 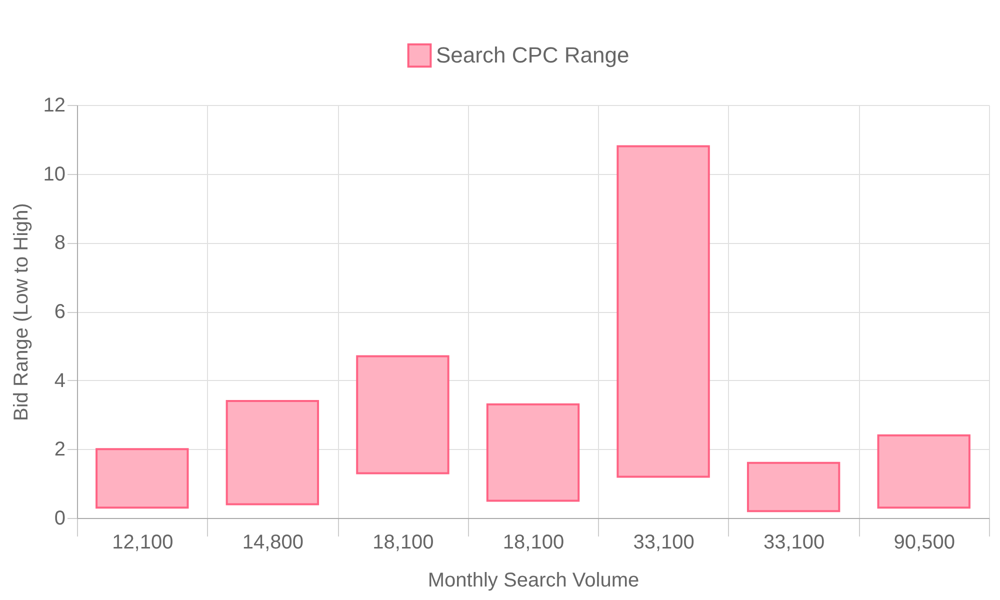 I want to click on y-tick-label: 6, so click(x=60, y=312).